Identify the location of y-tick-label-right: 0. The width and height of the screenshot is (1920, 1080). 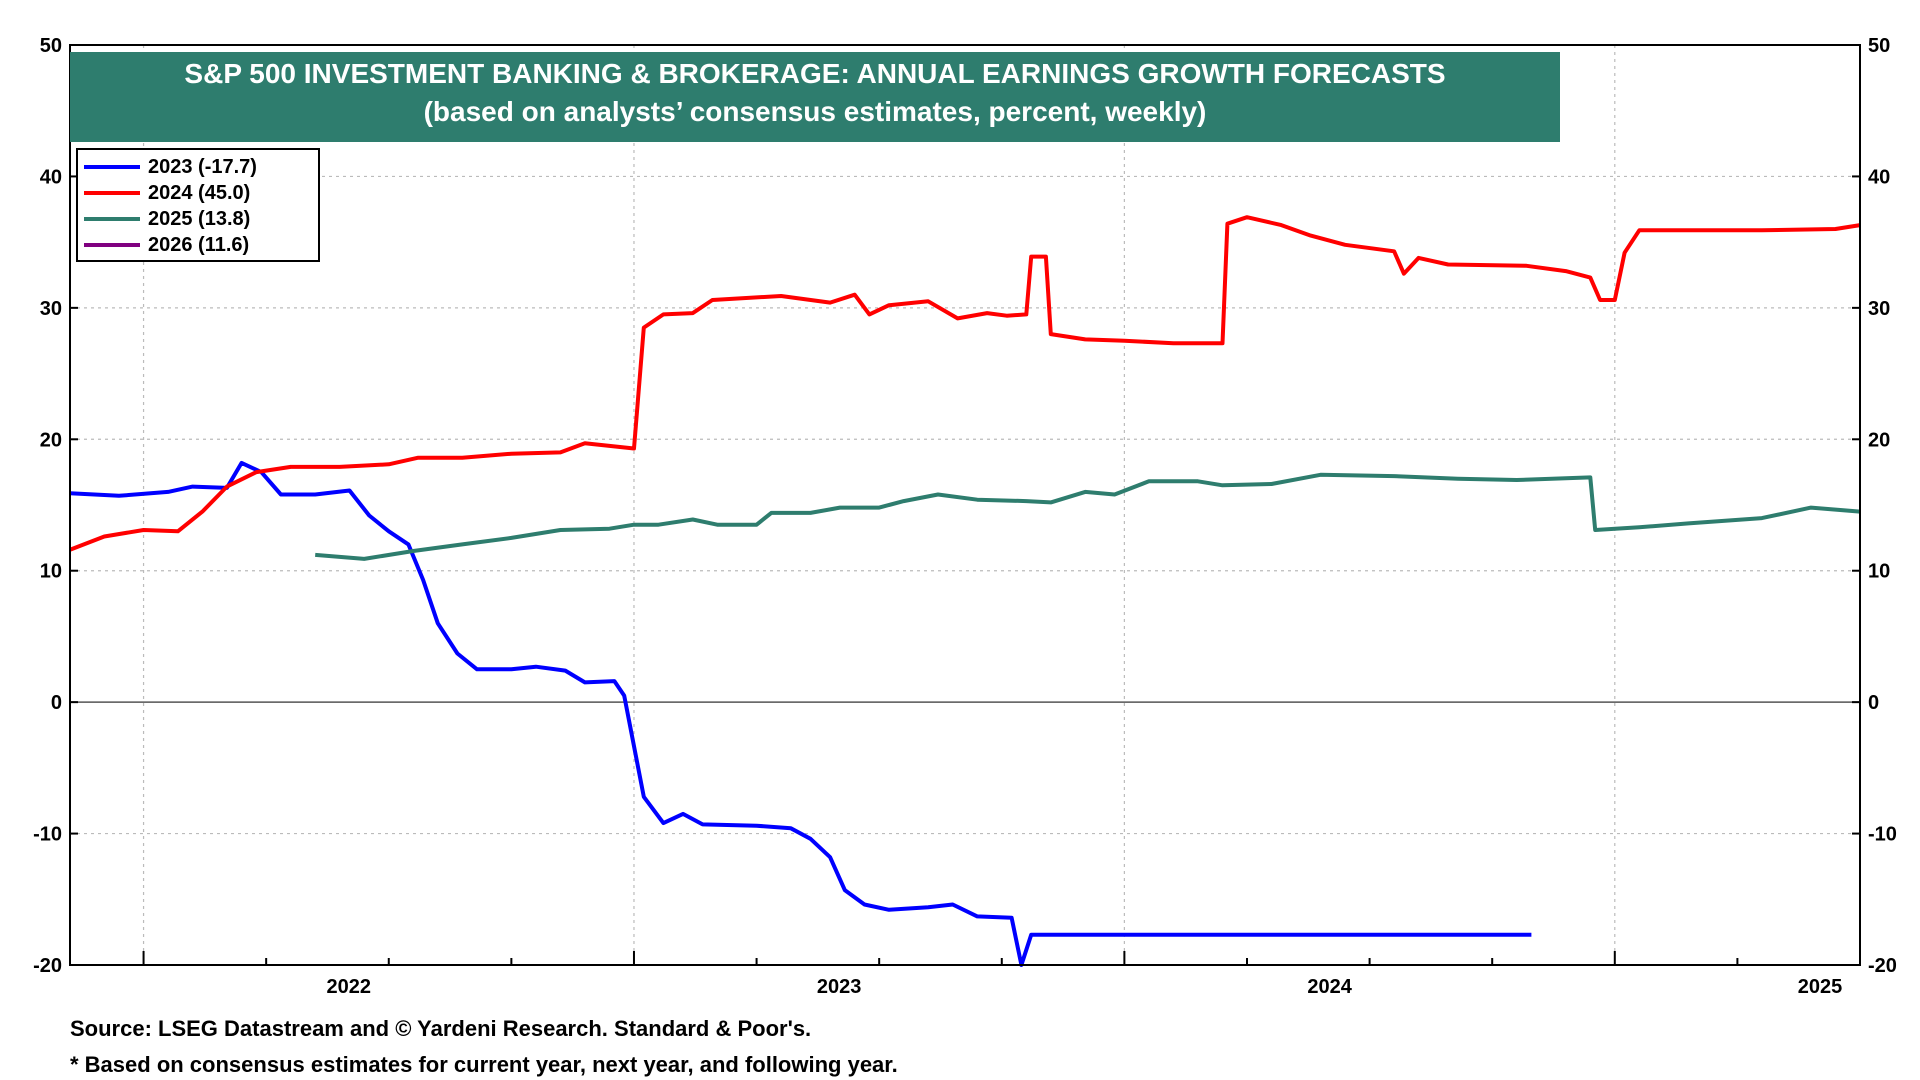
(1873, 703).